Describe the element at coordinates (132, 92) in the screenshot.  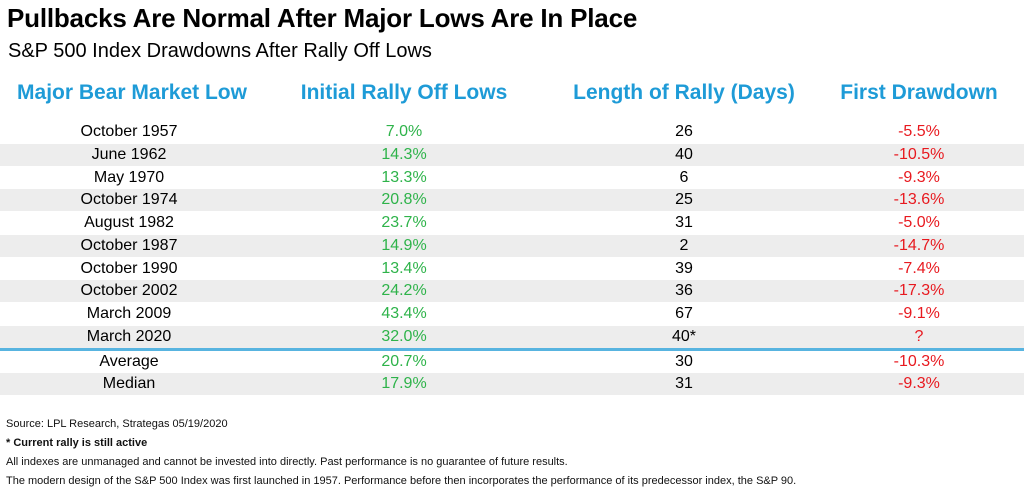
I see `column-header-bear-market-low: Major Bear Market Low` at that location.